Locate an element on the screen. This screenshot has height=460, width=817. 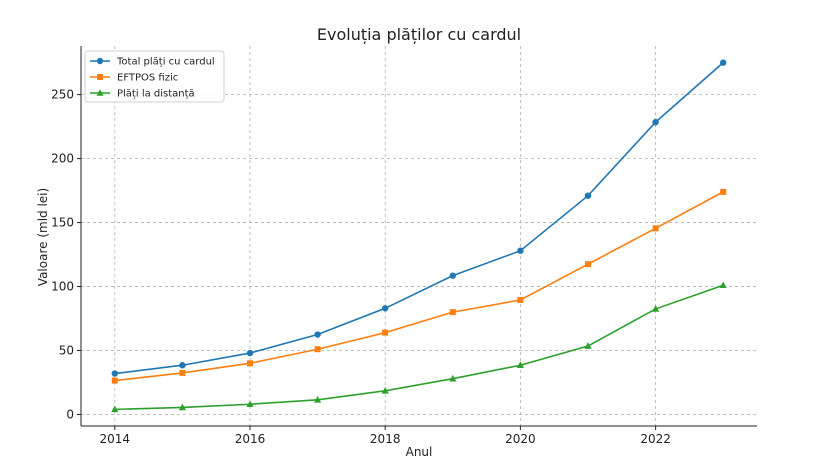
chart-title: Evoluția plăților cu cardul is located at coordinates (419, 34).